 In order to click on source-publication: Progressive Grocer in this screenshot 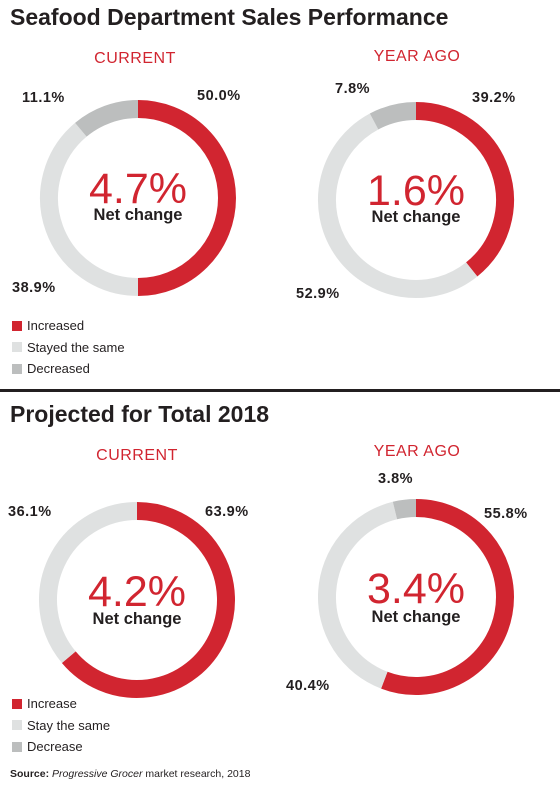, I will do `click(97, 774)`.